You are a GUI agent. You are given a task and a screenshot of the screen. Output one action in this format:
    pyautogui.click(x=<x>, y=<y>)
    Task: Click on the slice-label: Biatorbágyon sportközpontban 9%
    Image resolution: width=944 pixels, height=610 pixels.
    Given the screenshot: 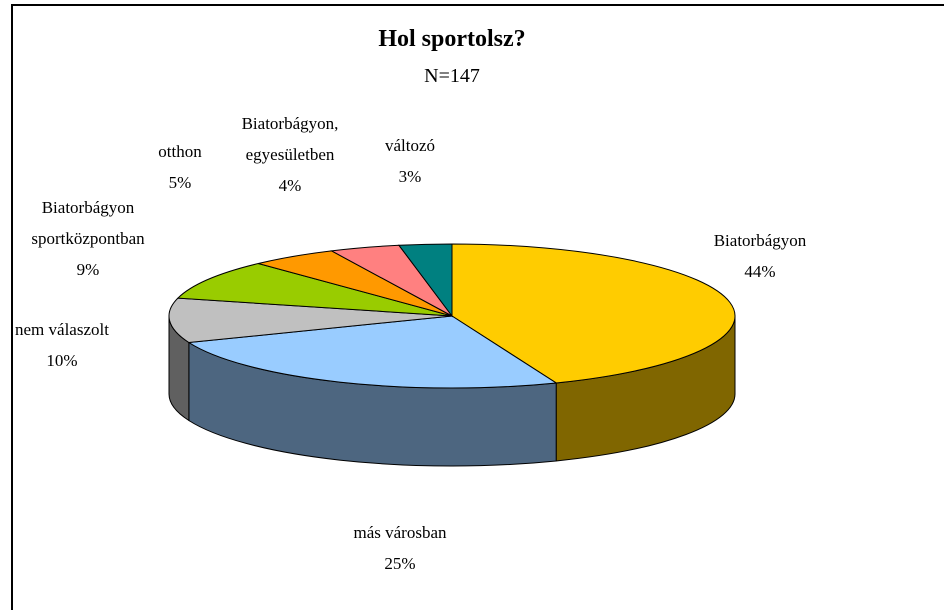 What is the action you would take?
    pyautogui.click(x=88, y=238)
    